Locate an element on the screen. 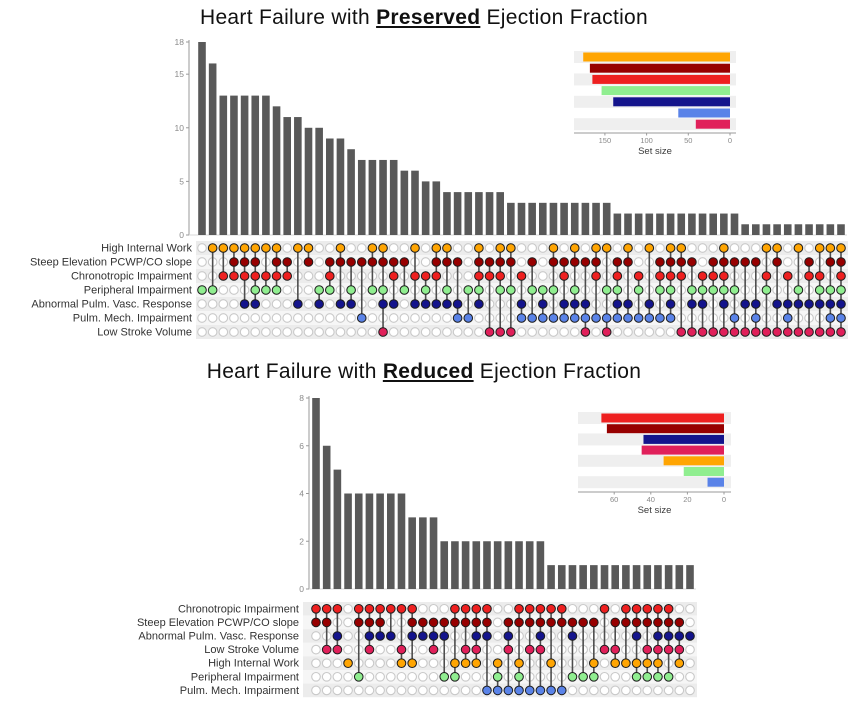  matrix-row-label: Peripheral Impairment is located at coordinates (138, 291).